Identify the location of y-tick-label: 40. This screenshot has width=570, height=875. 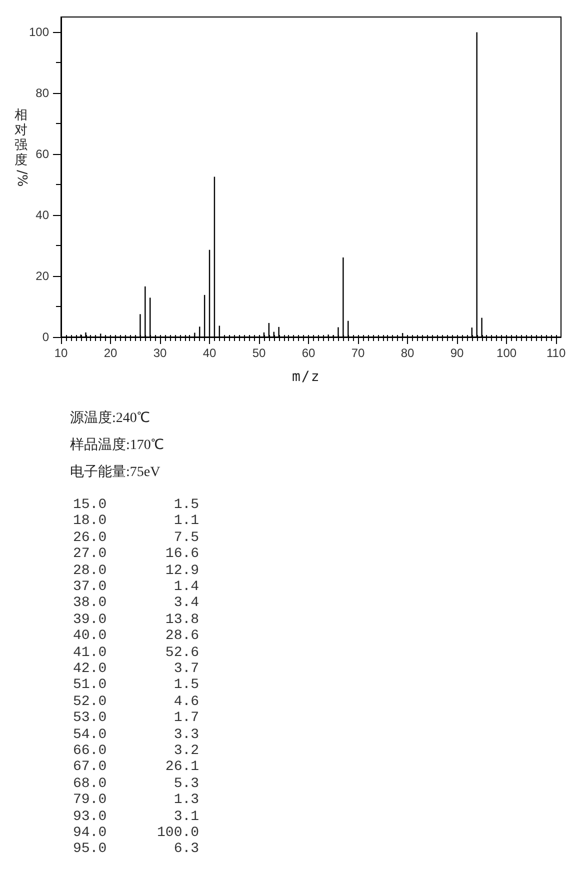
(43, 215).